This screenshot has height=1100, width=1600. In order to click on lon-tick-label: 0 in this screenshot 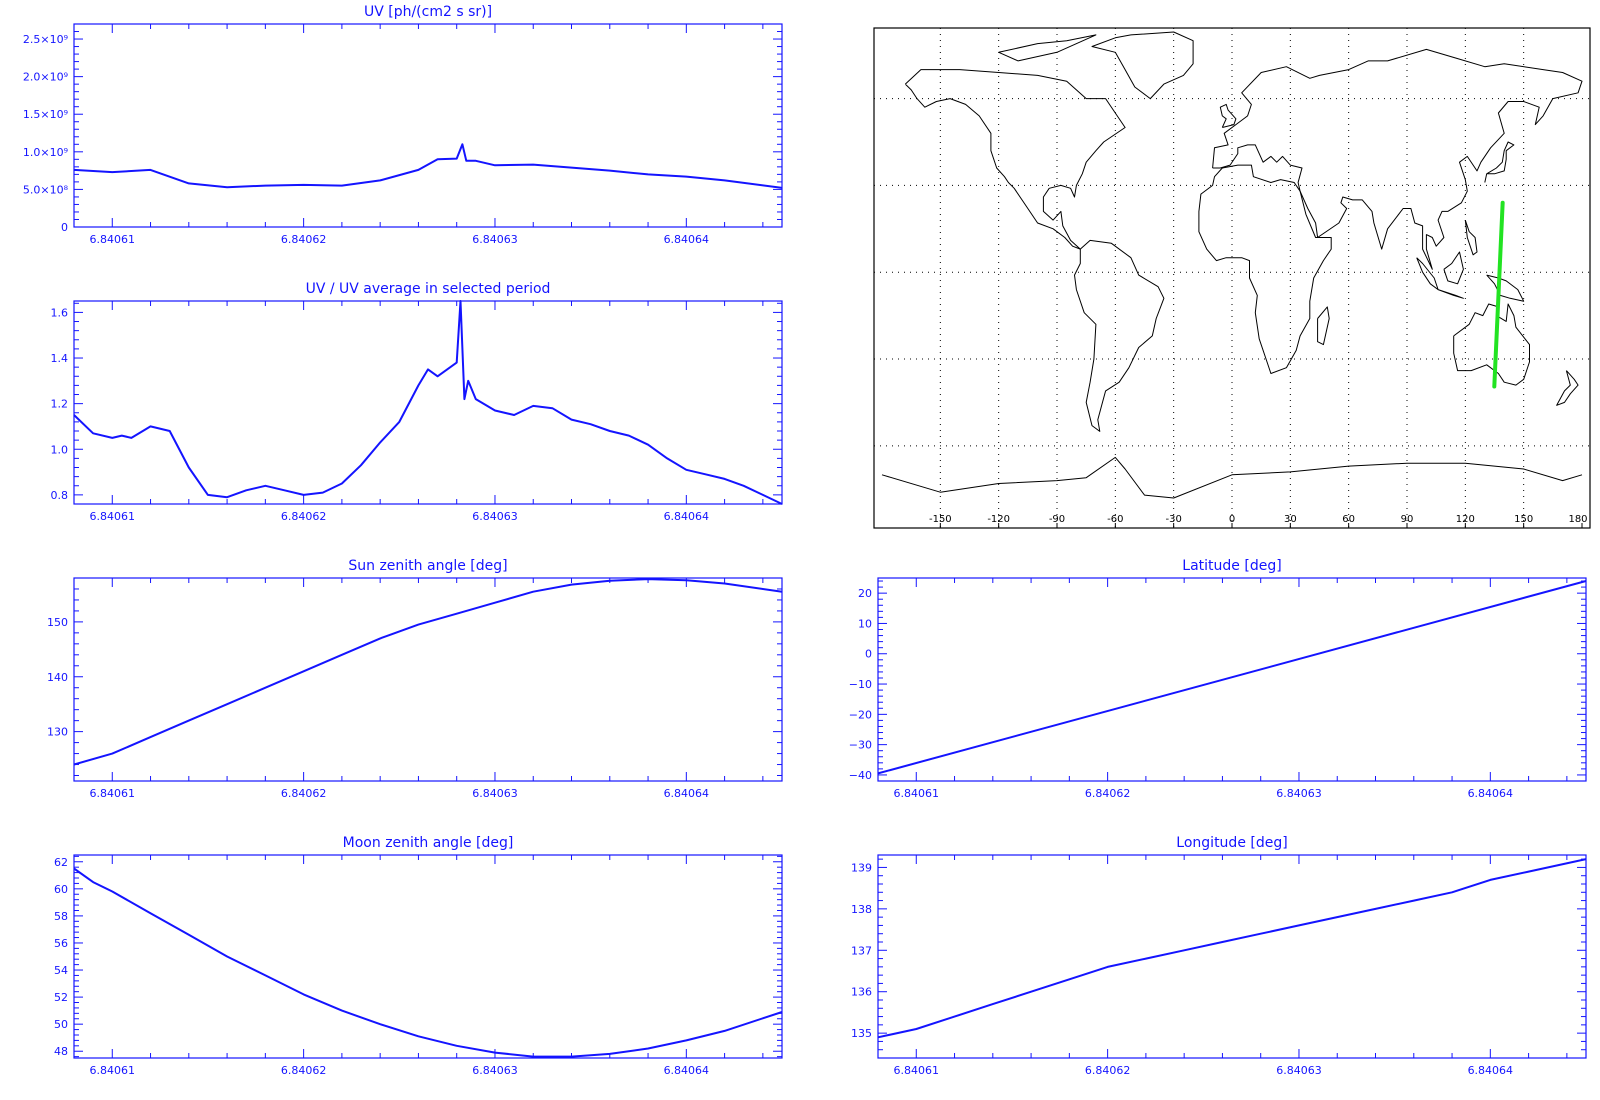, I will do `click(1232, 519)`.